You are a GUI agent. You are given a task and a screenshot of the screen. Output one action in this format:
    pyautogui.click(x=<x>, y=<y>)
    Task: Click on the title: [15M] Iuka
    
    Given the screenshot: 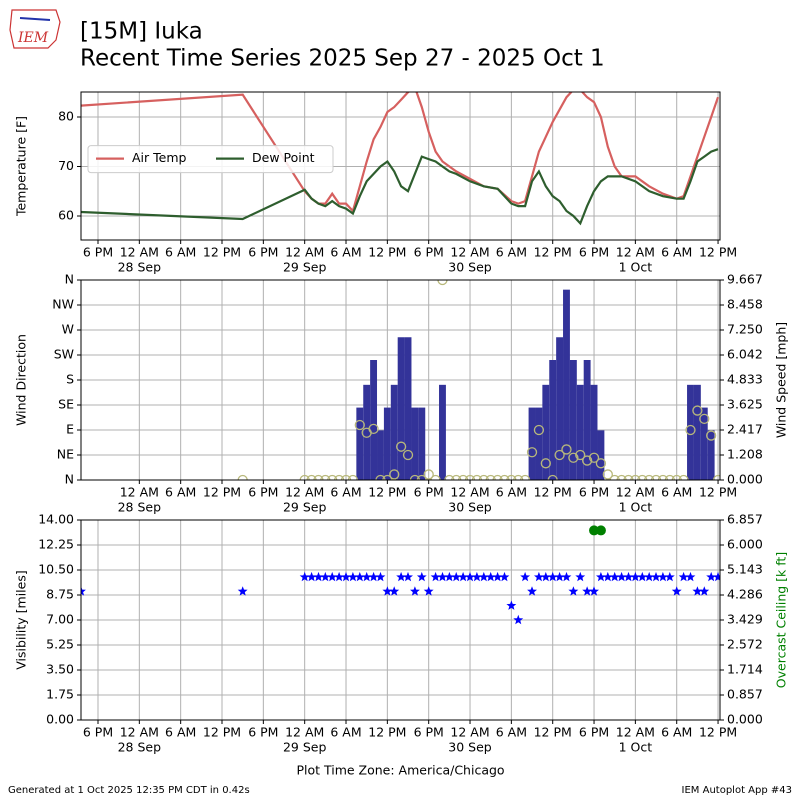 What is the action you would take?
    pyautogui.click(x=141, y=32)
    